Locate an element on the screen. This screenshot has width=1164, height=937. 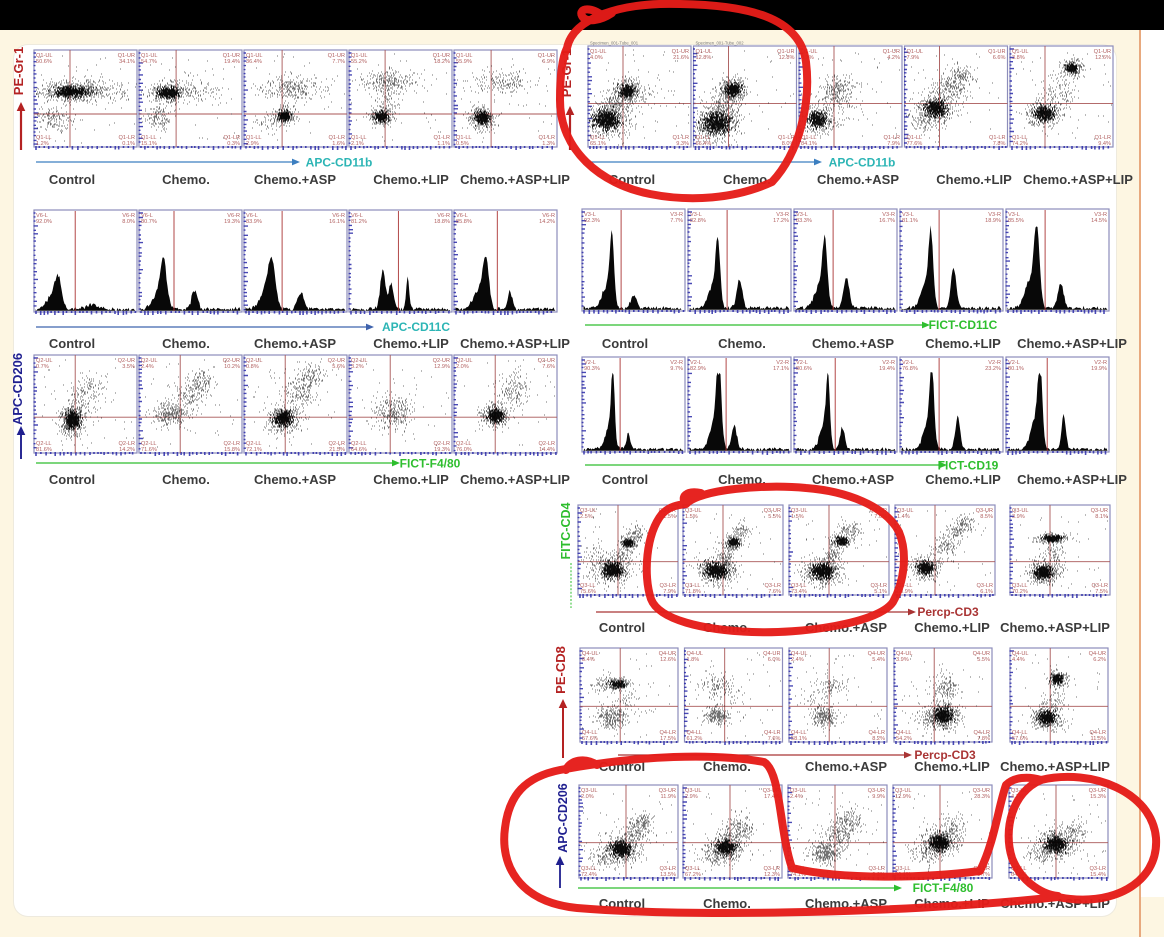
svg-text: 12.3% is located at coordinates (772, 875).